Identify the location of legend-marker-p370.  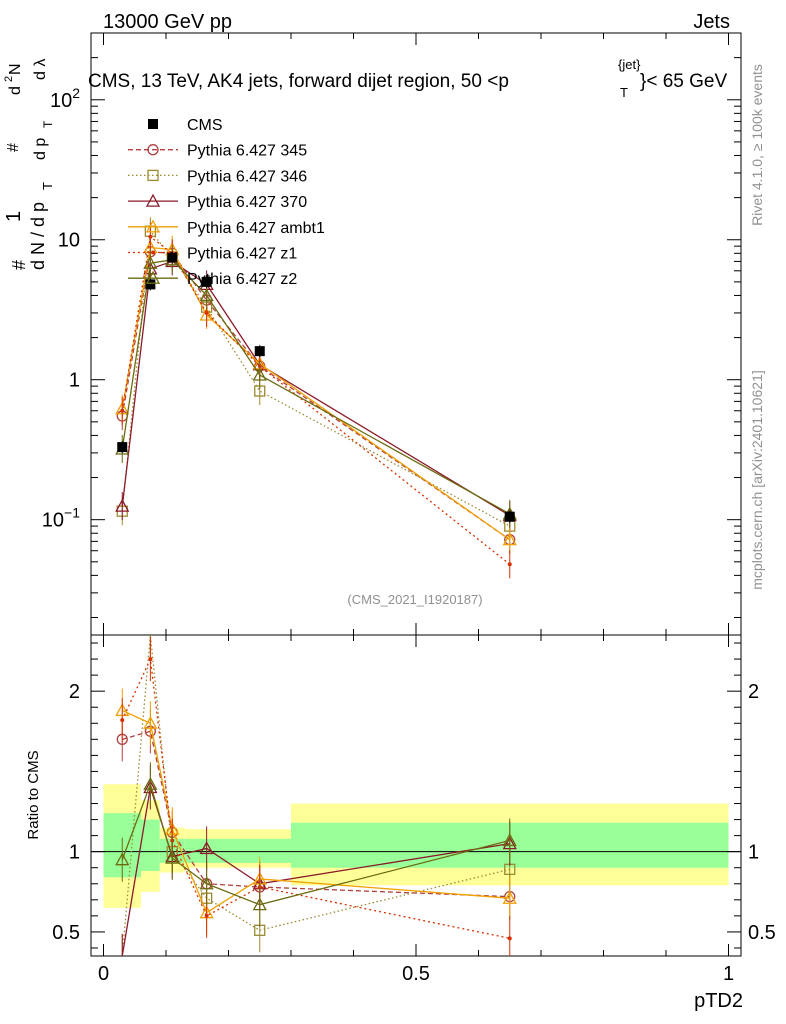
(153, 200).